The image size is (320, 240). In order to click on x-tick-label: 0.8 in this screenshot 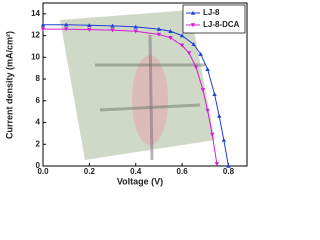, I will do `click(229, 171)`.